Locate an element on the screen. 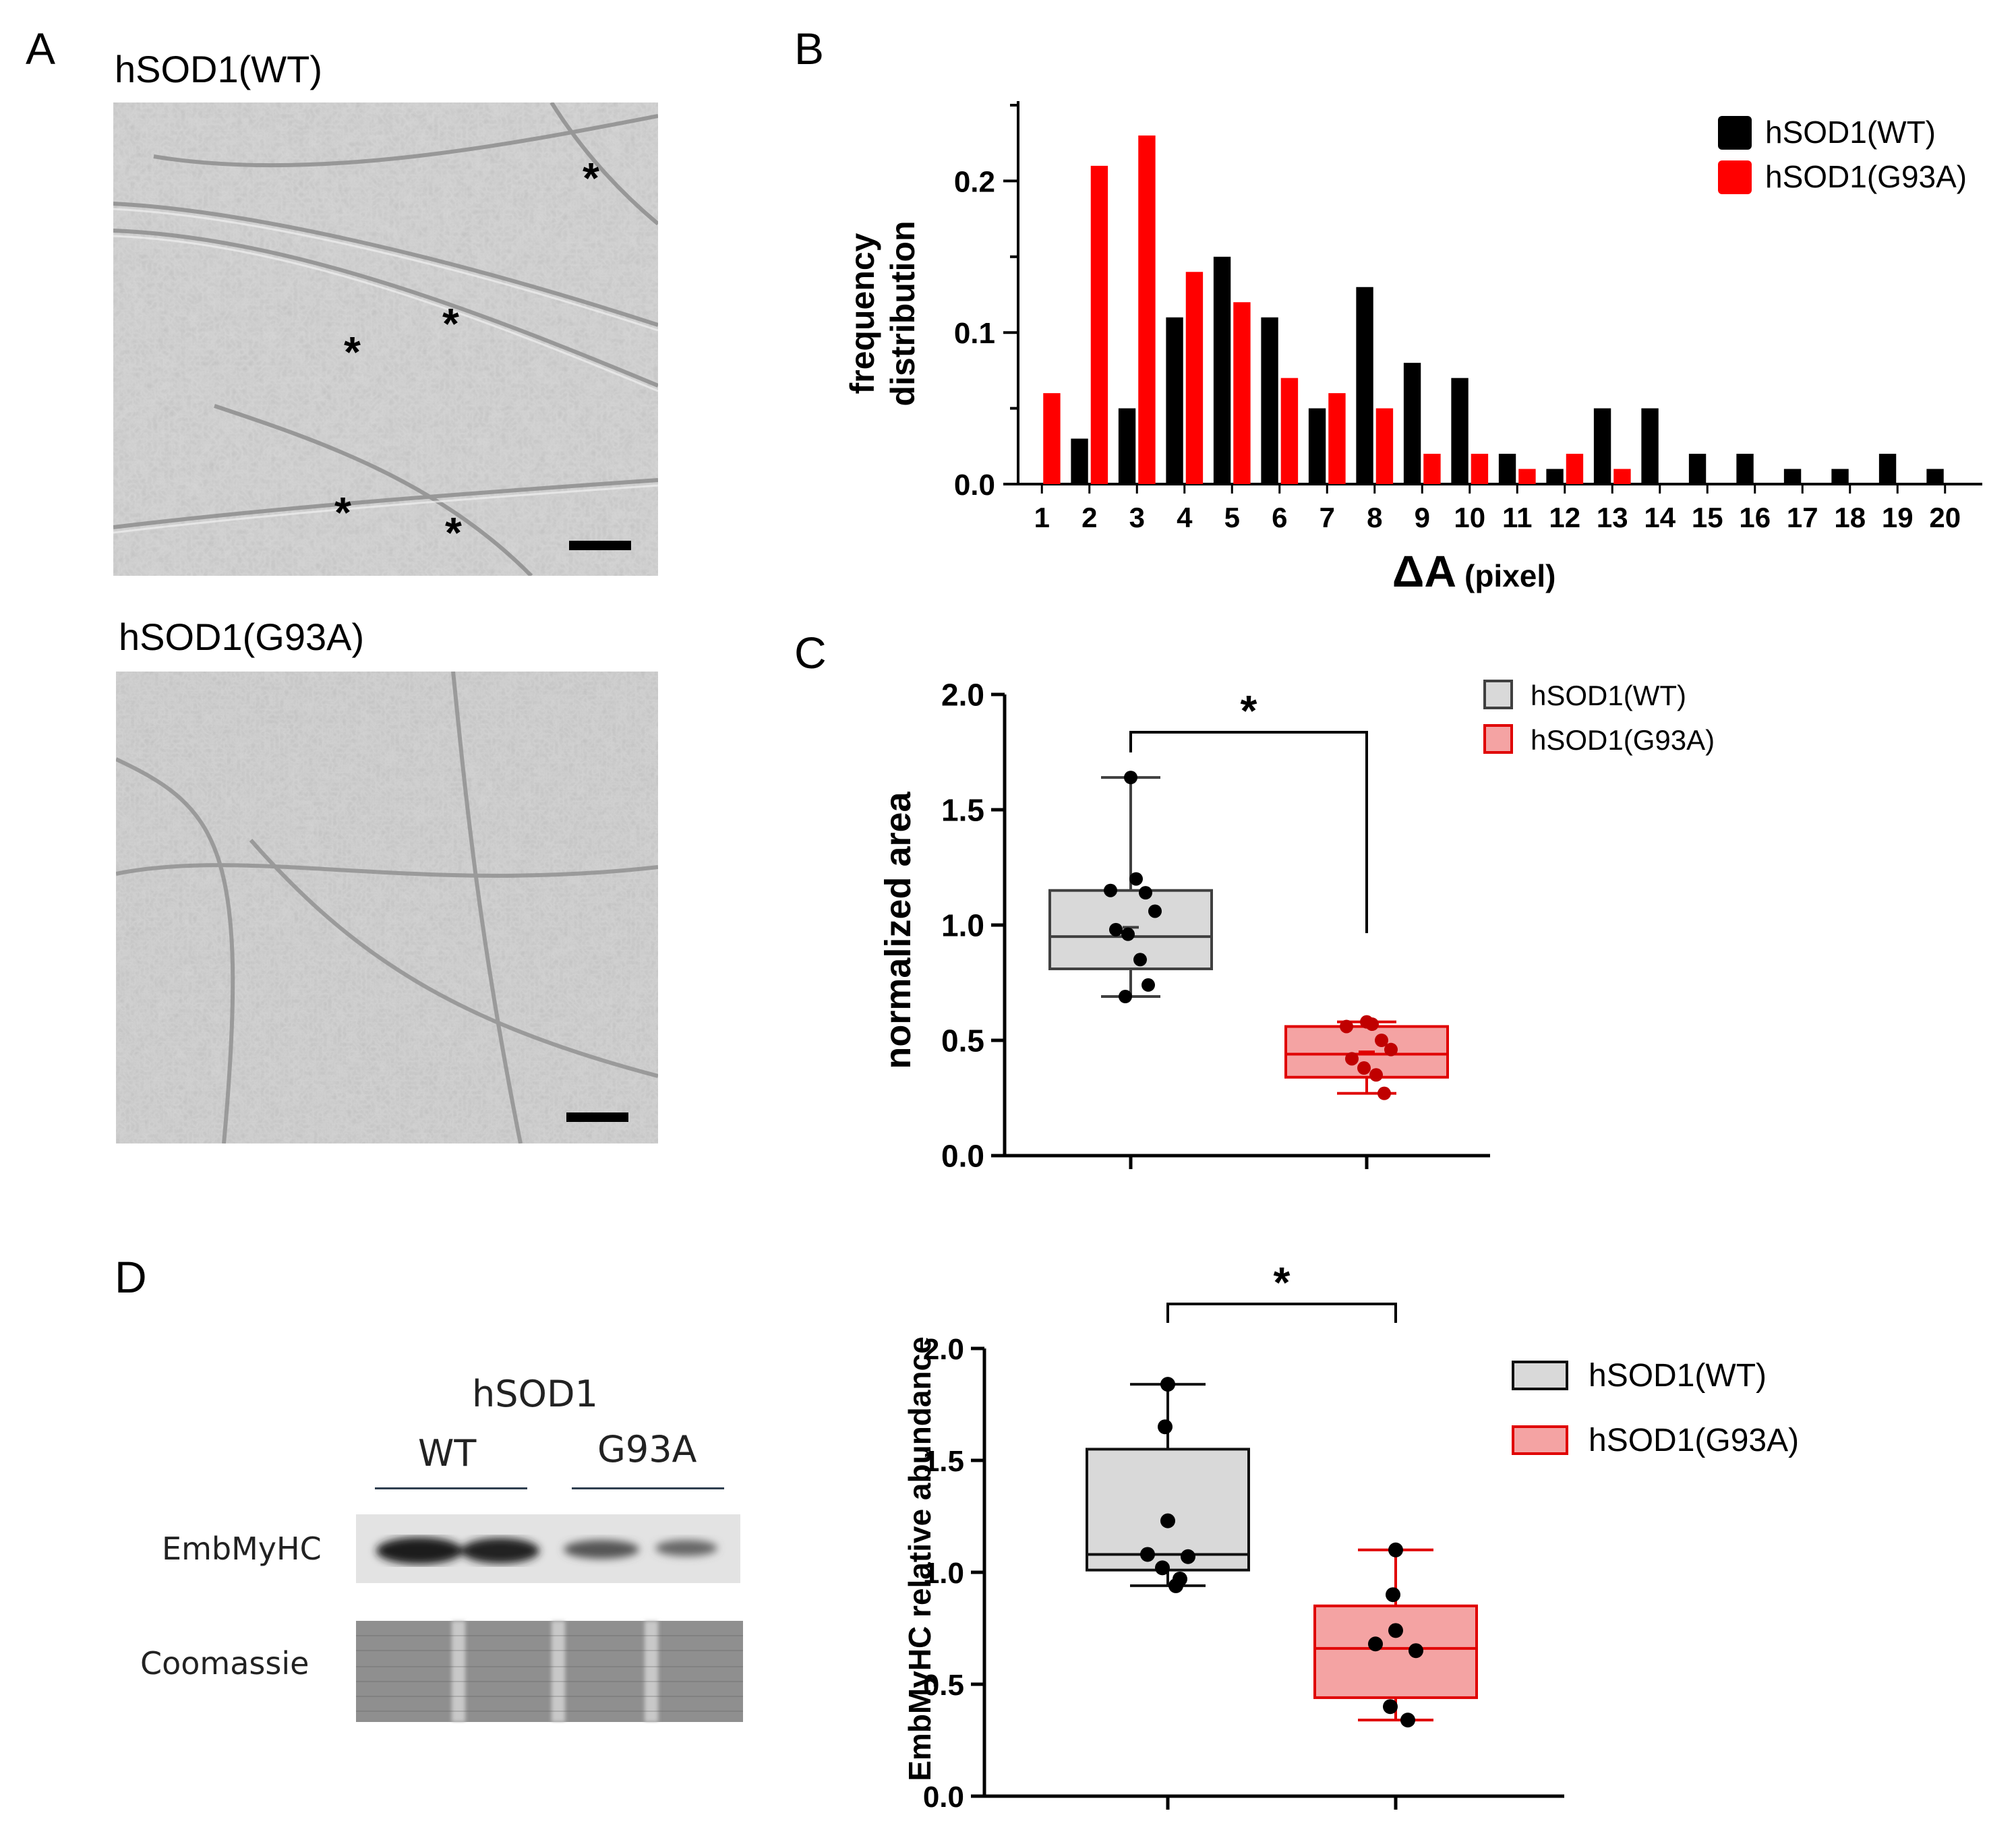 This screenshot has width=2016, height=1842. boxplot-d-plot-area: 0.0 0.5 1.0 1.5 2.0 * is located at coordinates (1243, 1541).